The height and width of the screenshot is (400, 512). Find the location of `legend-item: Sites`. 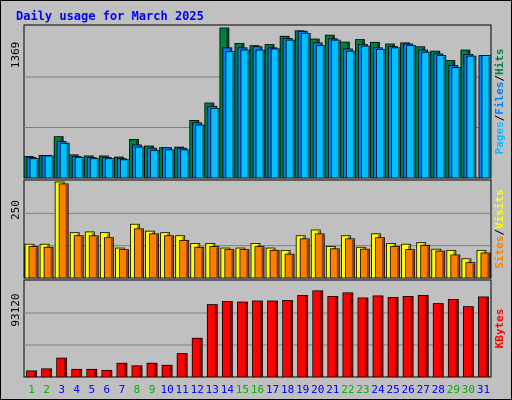

legend-item: Sites is located at coordinates (499, 252).